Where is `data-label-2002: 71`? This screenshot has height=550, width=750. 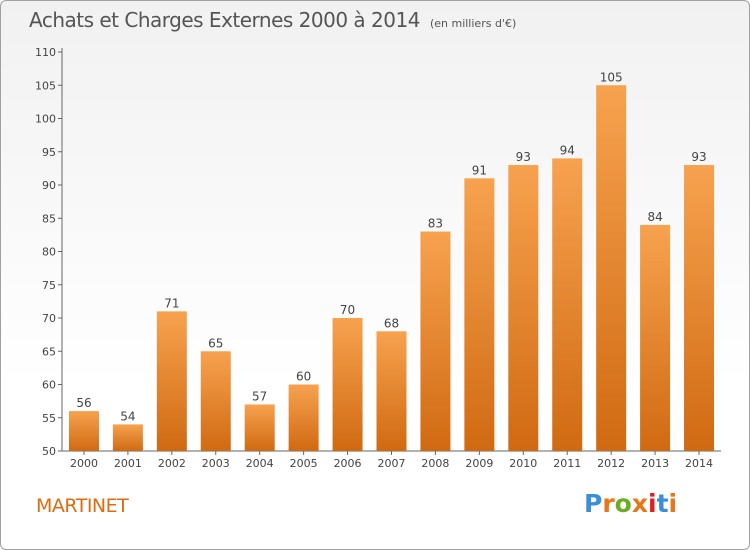
data-label-2002: 71 is located at coordinates (171, 303).